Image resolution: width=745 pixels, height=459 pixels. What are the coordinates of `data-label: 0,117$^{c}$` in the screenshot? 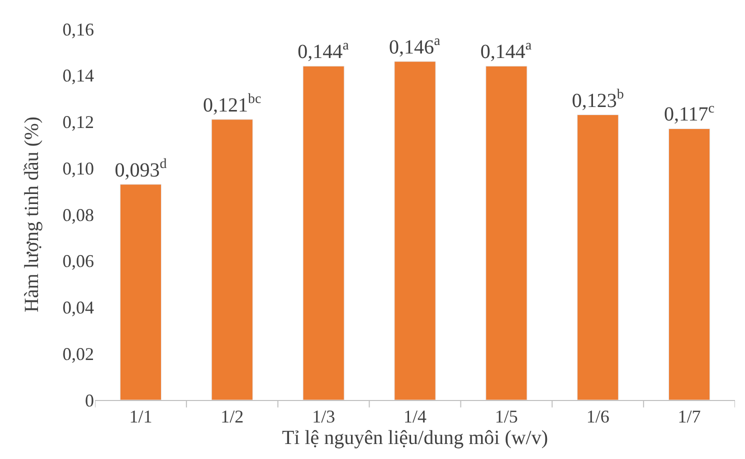 It's located at (689, 113).